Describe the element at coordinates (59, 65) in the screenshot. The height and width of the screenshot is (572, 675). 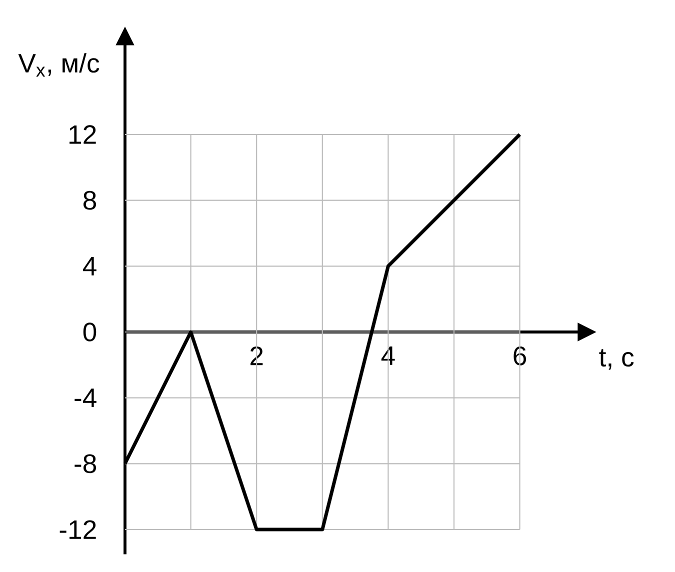
I see `y-axis-title: V$_{x}$, м/с` at that location.